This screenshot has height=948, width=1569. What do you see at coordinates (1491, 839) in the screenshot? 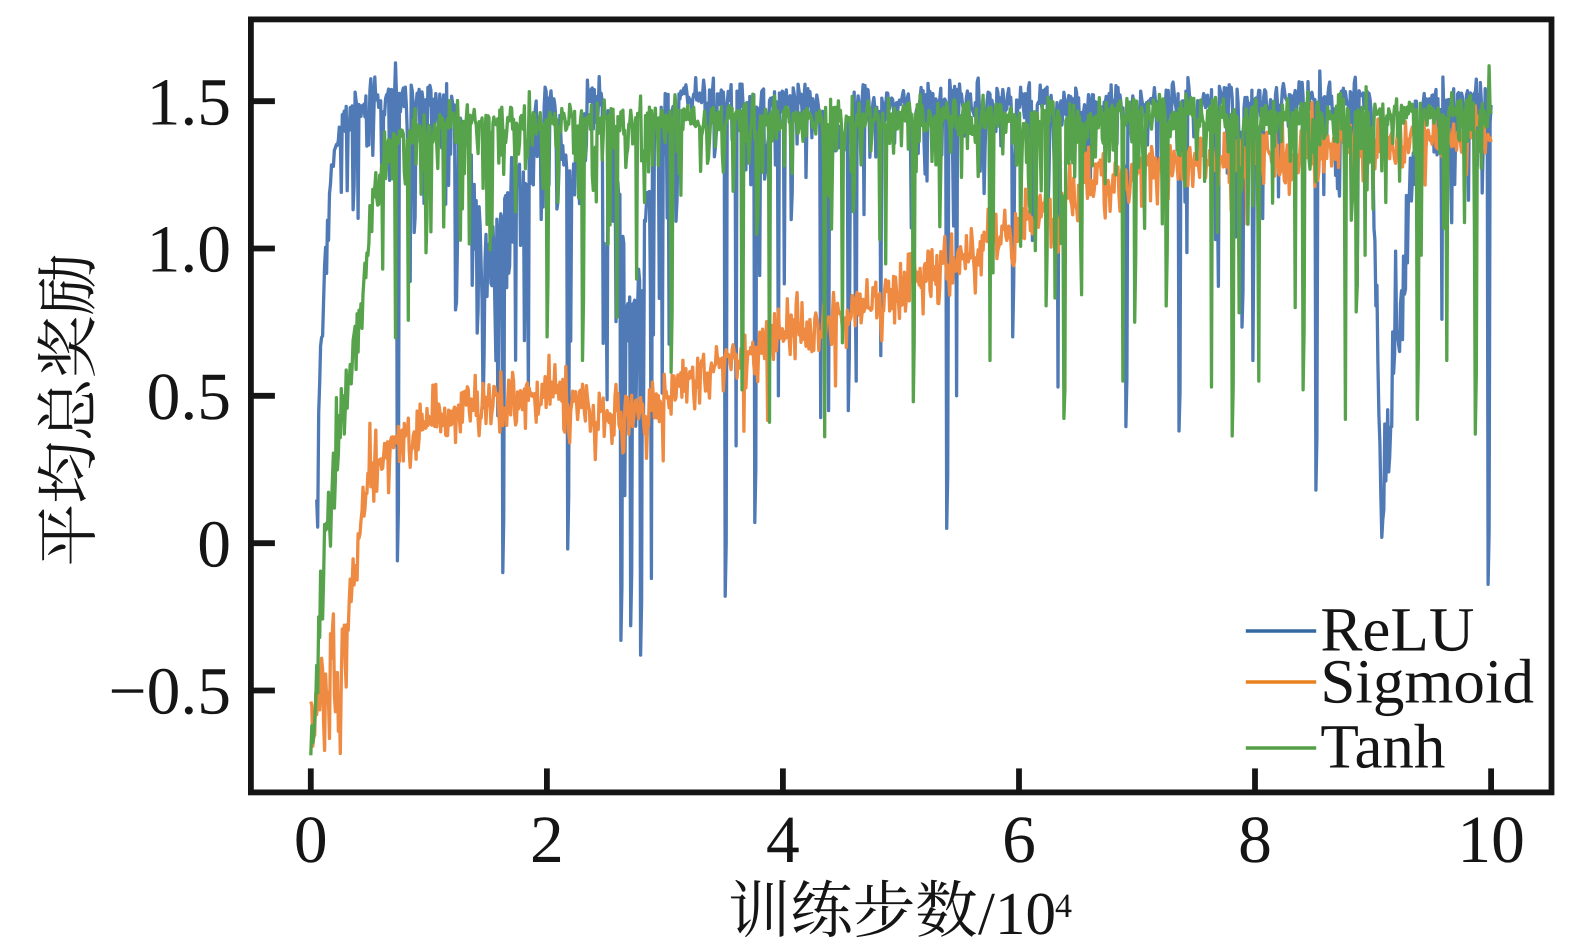
I see `svg-text: 10` at bounding box center [1491, 839].